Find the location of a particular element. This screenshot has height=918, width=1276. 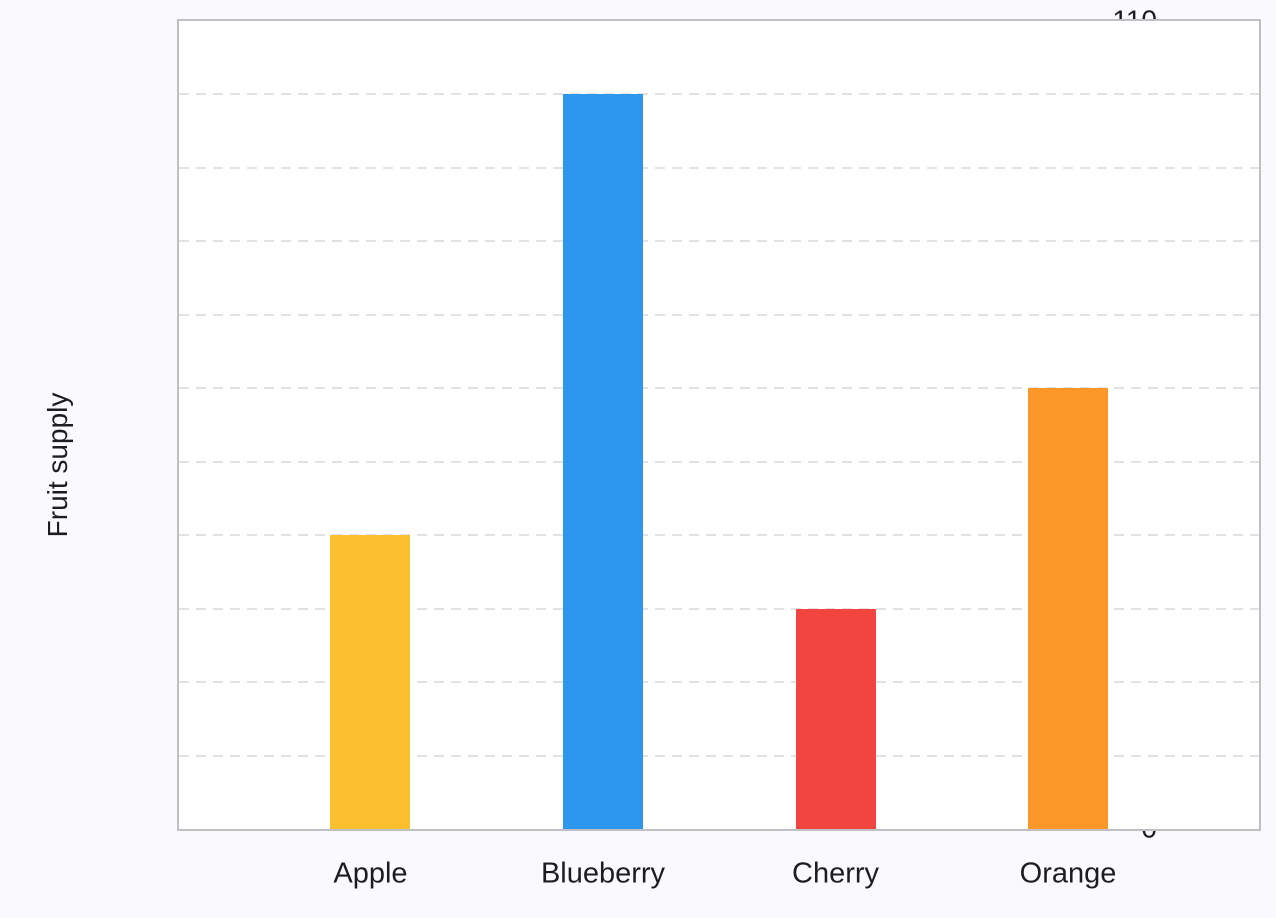

bar-blueberry is located at coordinates (603, 461).